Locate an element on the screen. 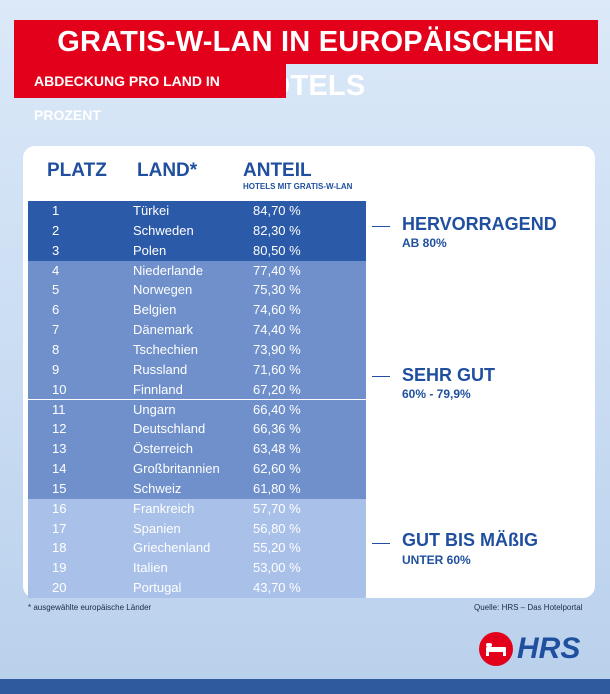 This screenshot has width=610, height=694. value-cell: 61,80 % is located at coordinates (277, 488).